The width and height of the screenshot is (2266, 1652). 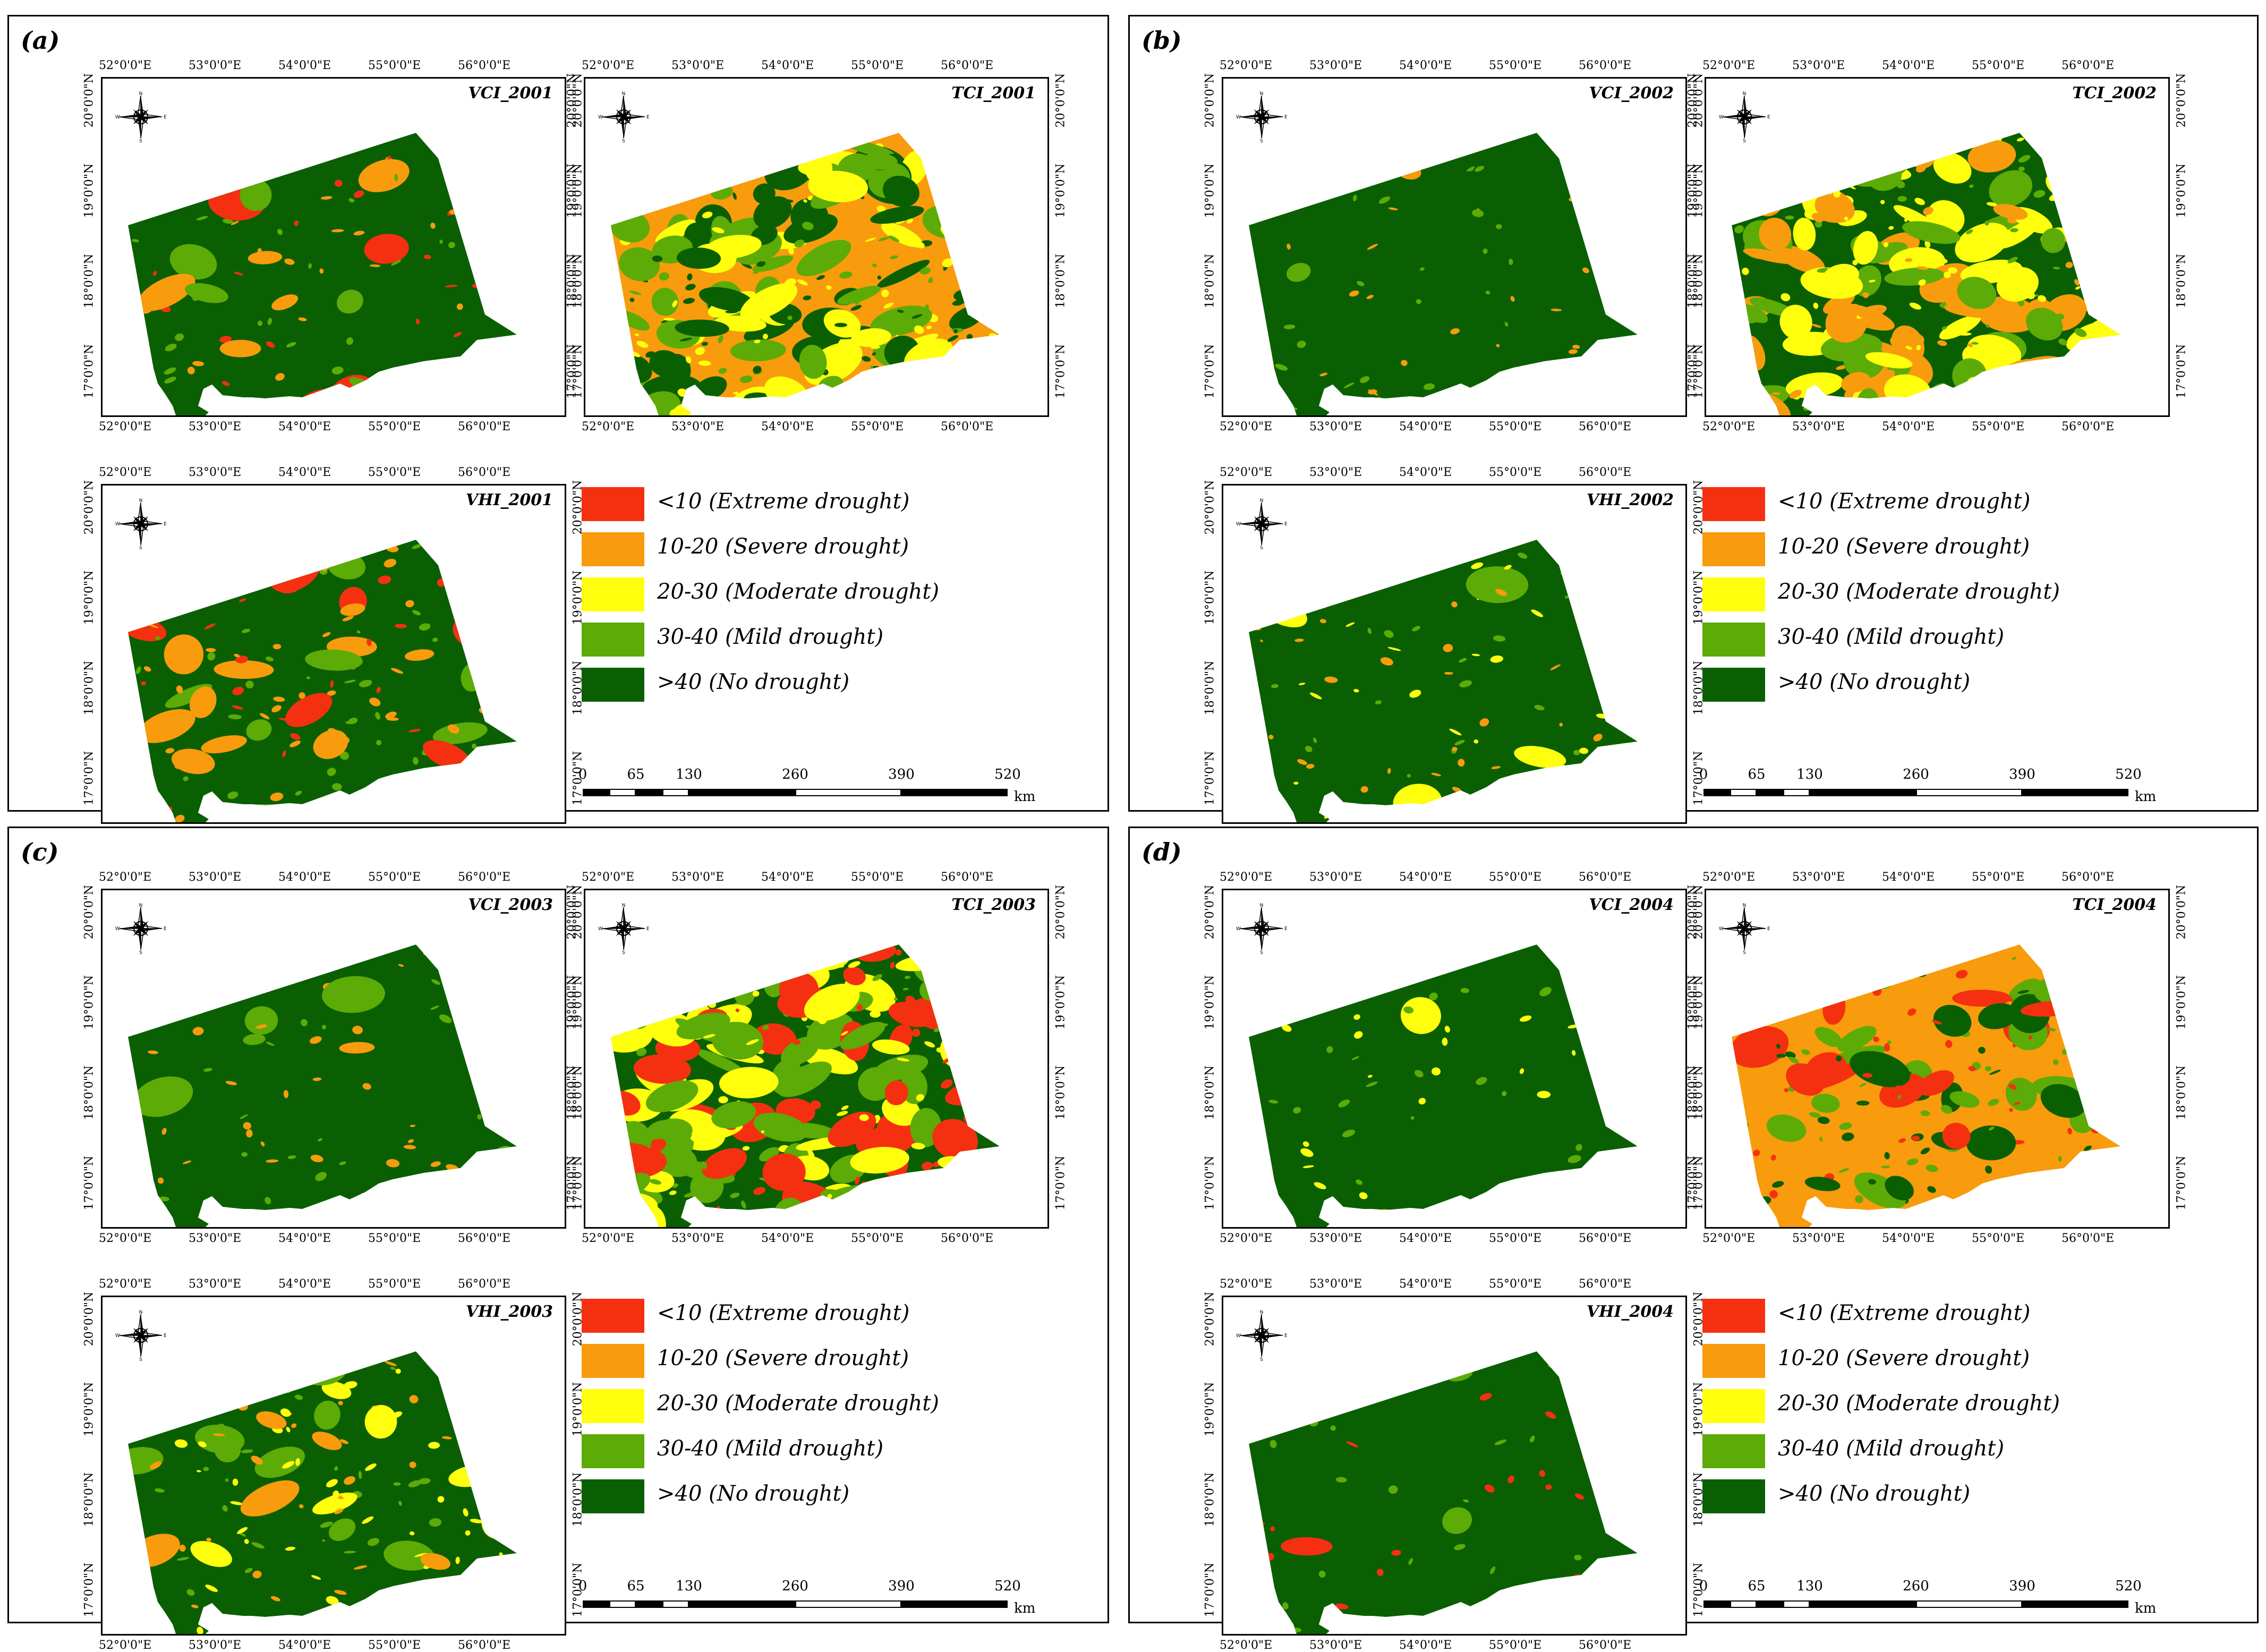 What do you see at coordinates (1757, 1586) in the screenshot?
I see `scale-label: 65` at bounding box center [1757, 1586].